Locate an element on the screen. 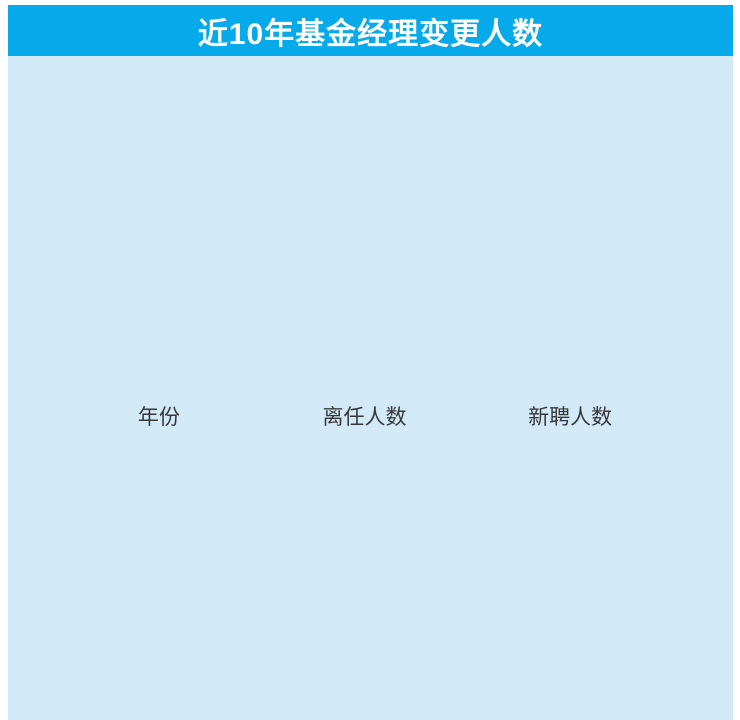 This screenshot has width=740, height=720. table-title: 近10年基金经理变更人数 is located at coordinates (370, 34).